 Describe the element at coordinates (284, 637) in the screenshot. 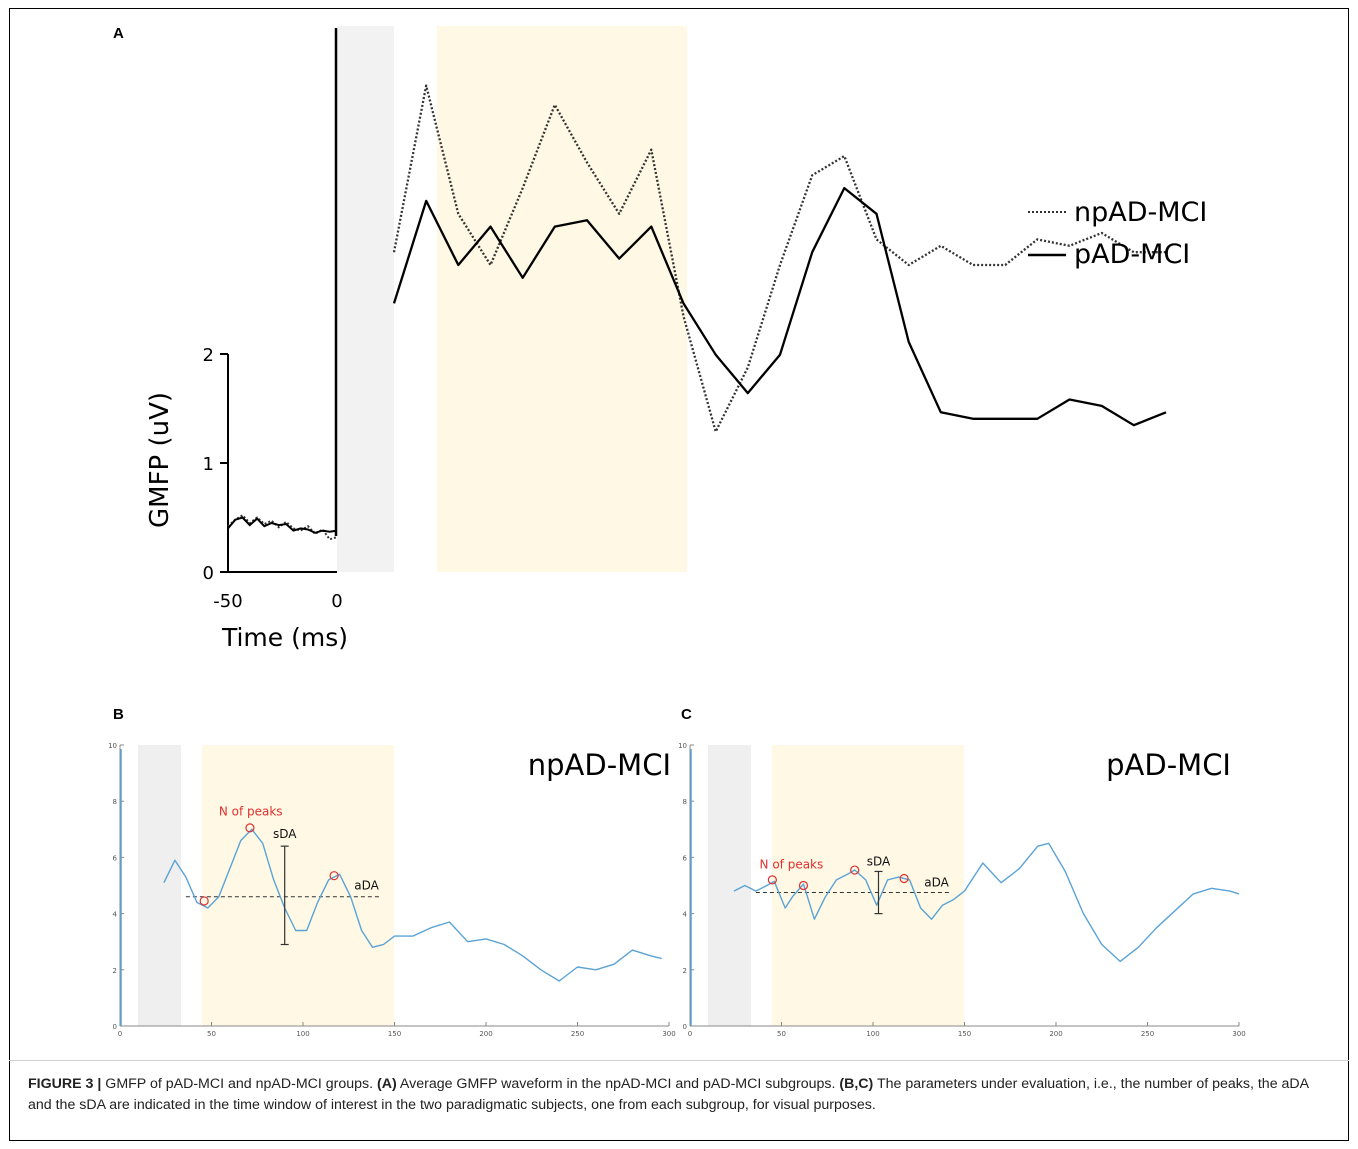

I see `x-axis-label: Time (ms)` at that location.